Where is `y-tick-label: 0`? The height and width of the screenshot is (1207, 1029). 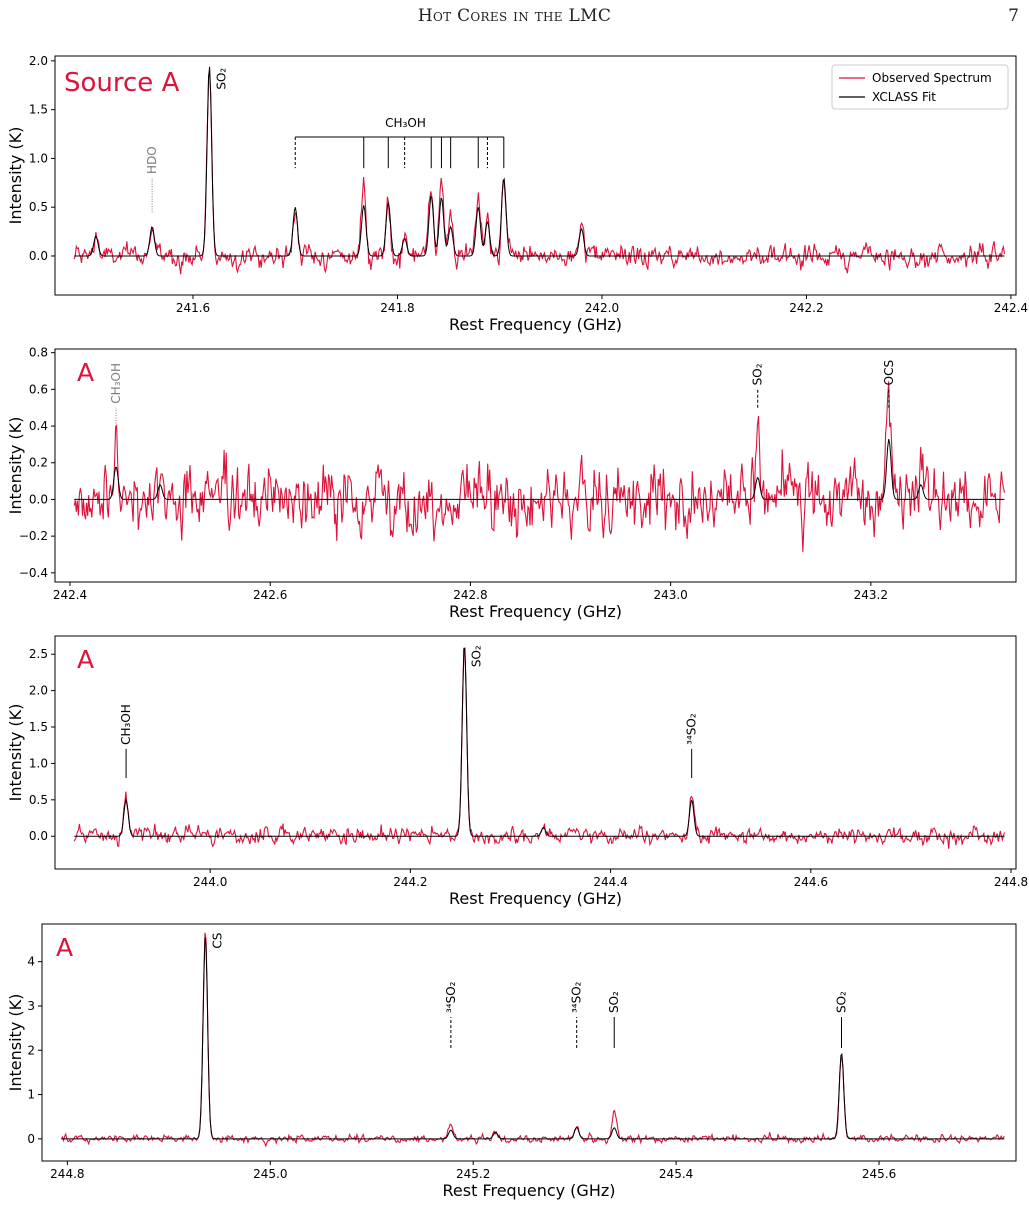
y-tick-label: 0 is located at coordinates (31, 1139).